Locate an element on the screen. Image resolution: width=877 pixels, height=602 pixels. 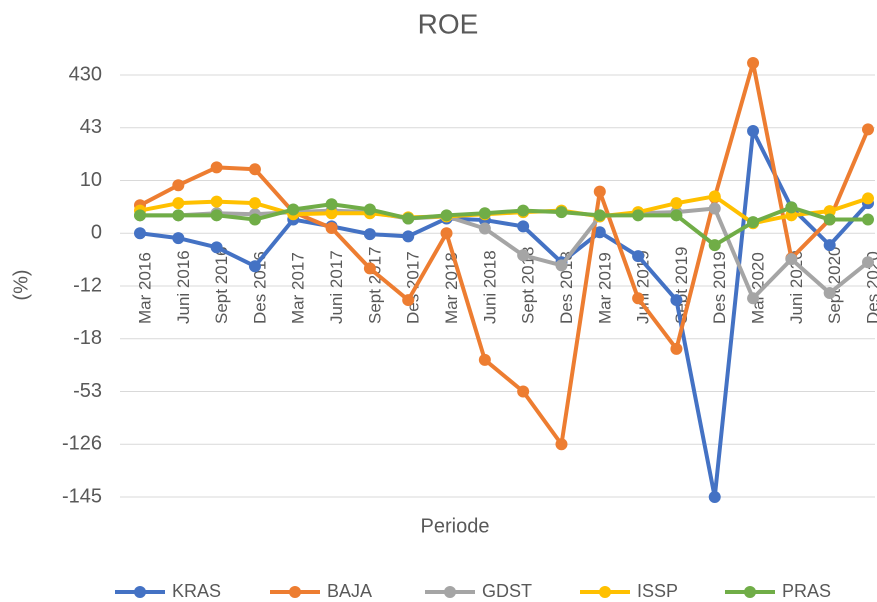
legend-label: BAJA is located at coordinates (349, 591).